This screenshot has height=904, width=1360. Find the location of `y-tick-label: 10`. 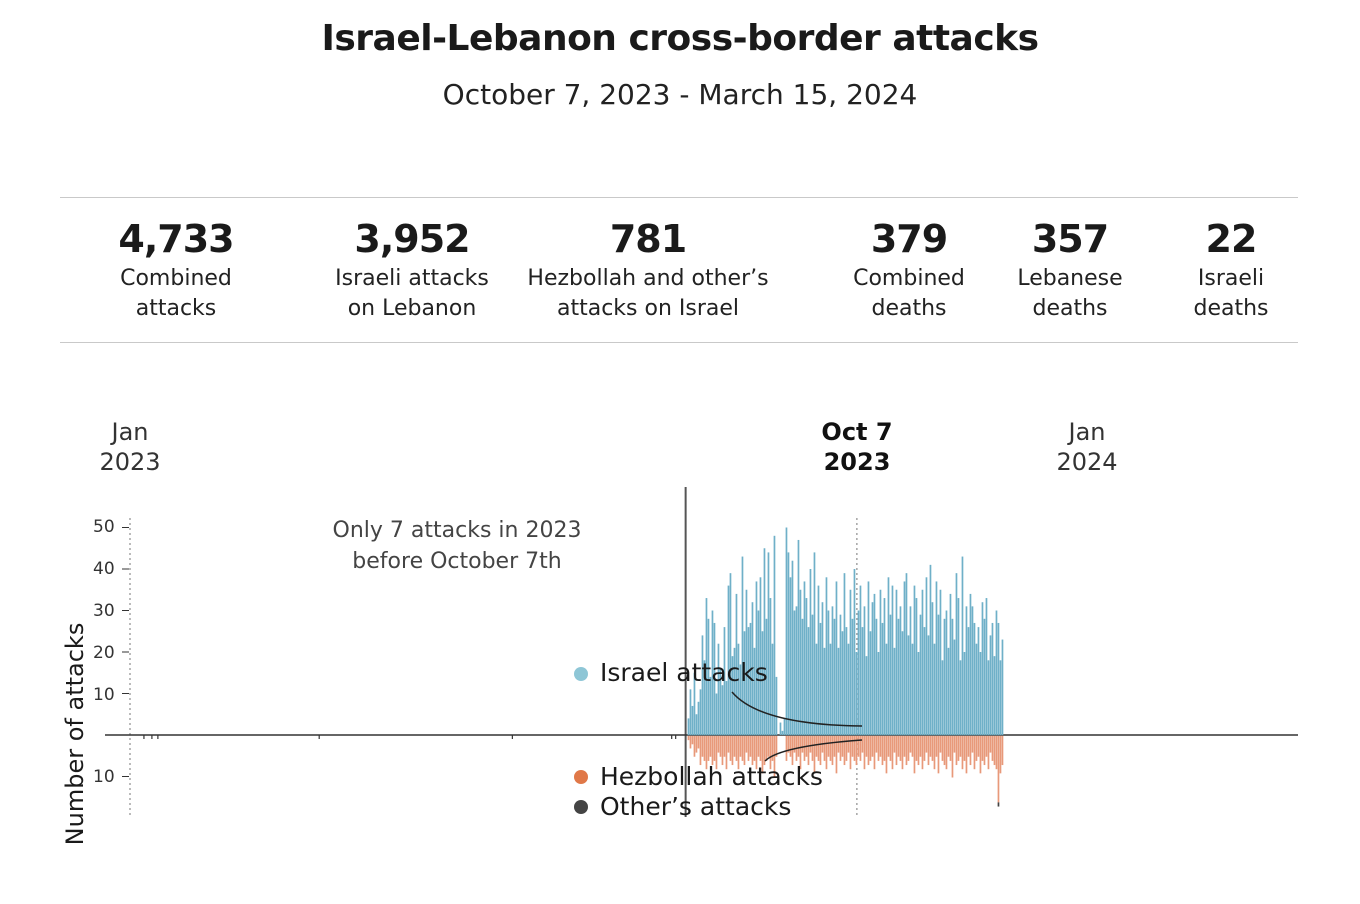

y-tick-label: 10 is located at coordinates (104, 695).